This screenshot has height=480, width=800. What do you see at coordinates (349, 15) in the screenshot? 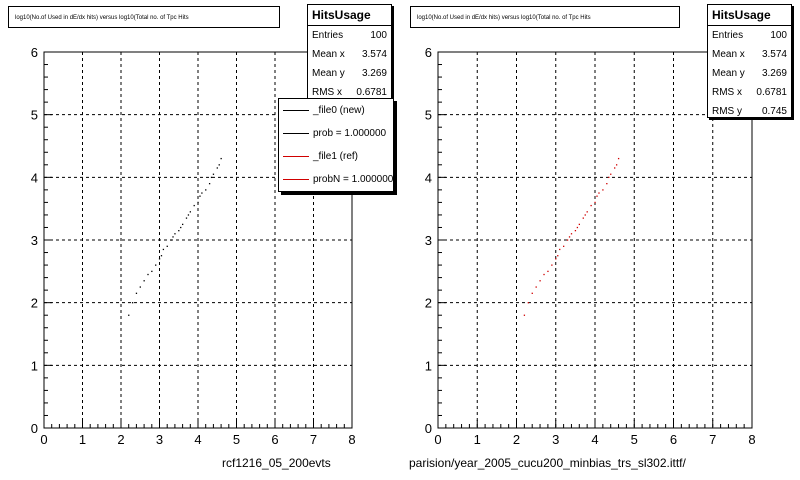
I see `left-stats-name: HitsUsage` at bounding box center [349, 15].